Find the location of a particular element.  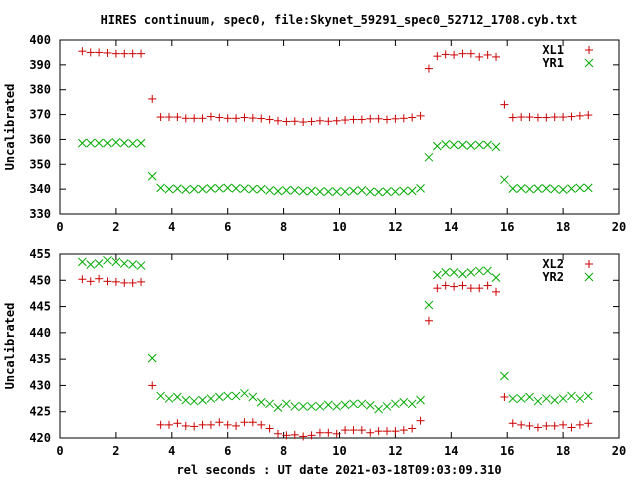

y-tick-label: 400 is located at coordinates (40, 40).